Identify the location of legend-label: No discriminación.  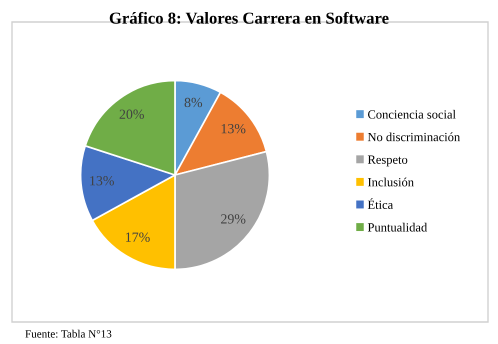
(414, 137).